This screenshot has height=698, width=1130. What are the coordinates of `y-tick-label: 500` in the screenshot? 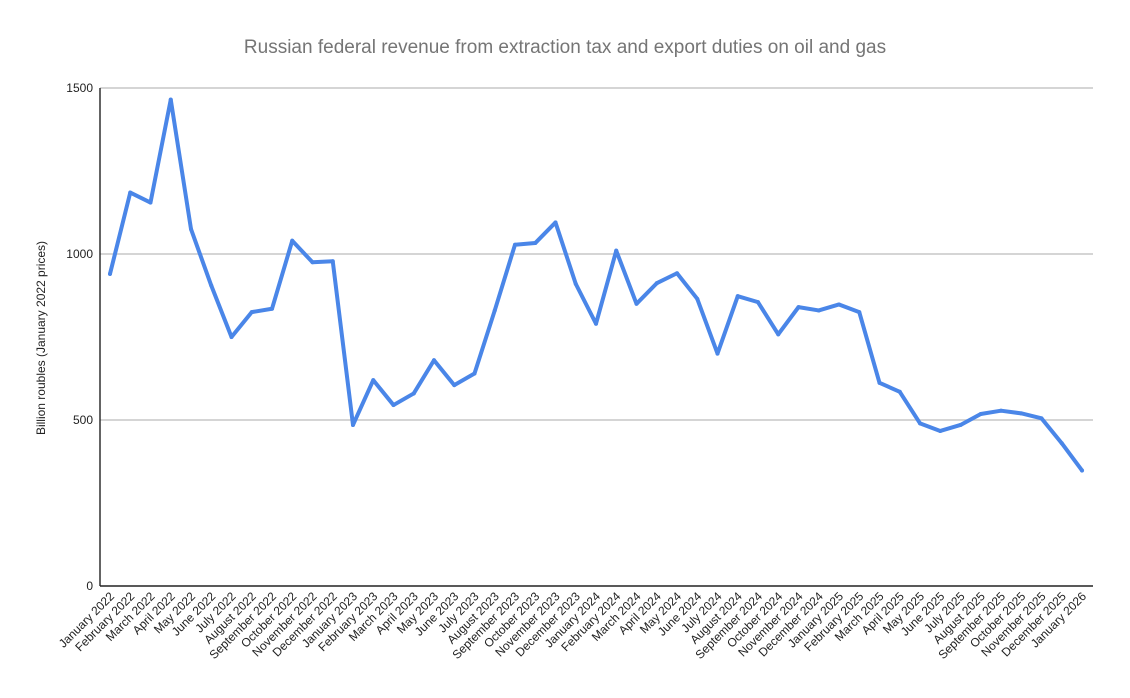 It's located at (83, 420).